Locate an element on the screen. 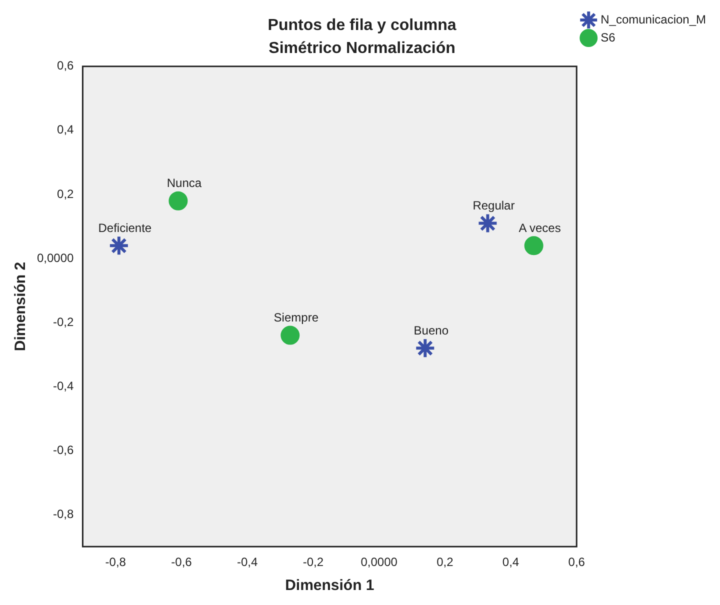 The image size is (720, 605). y-tick-label: -0,6 is located at coordinates (63, 449).